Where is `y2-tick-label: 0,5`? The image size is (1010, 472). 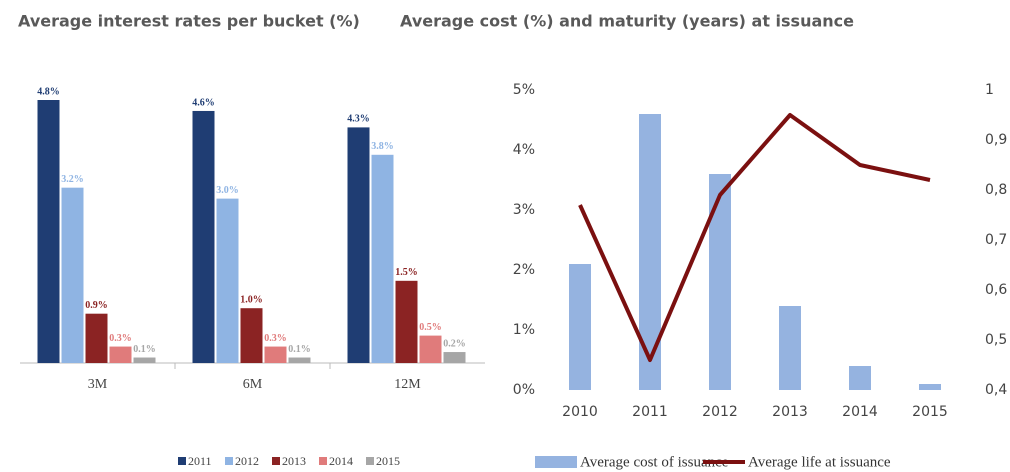 y2-tick-label: 0,5 is located at coordinates (996, 340).